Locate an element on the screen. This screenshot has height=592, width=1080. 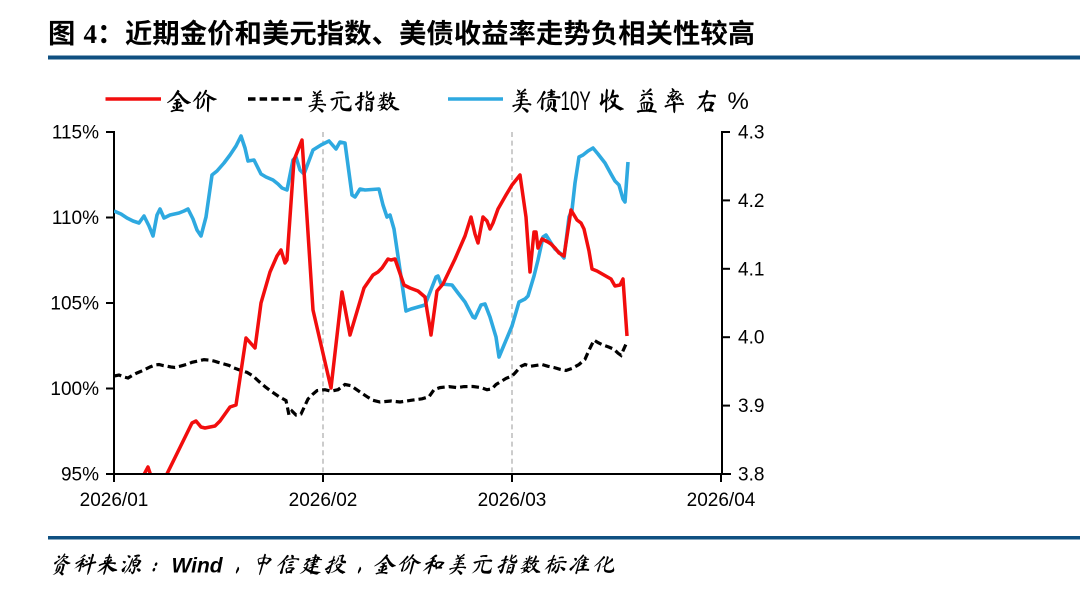
svg-text: 10Y is located at coordinates (576, 101).